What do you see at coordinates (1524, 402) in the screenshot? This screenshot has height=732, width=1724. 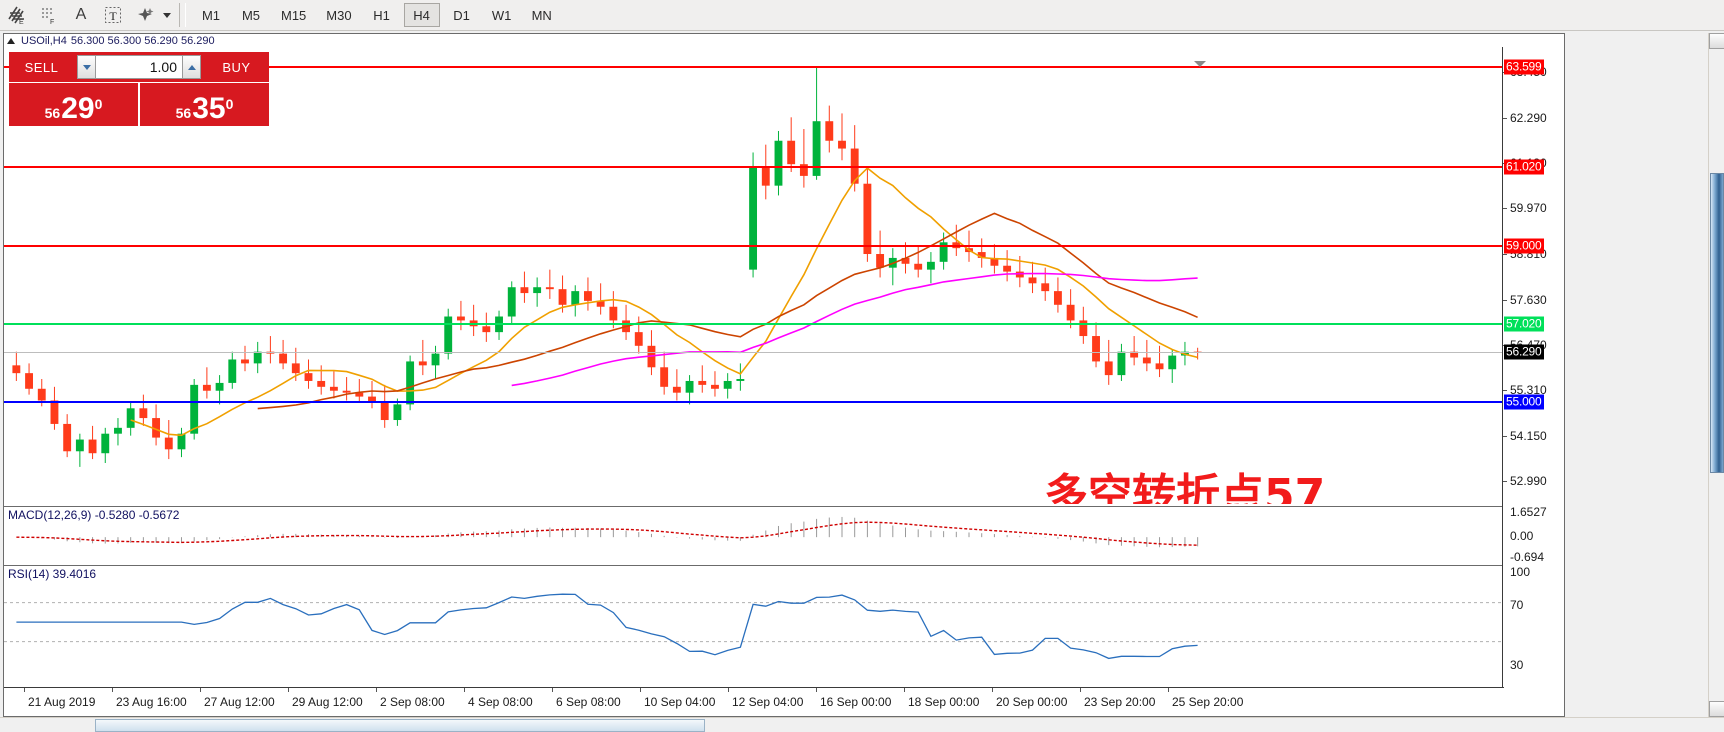 I see `price-level-tag: 55.000` at bounding box center [1524, 402].